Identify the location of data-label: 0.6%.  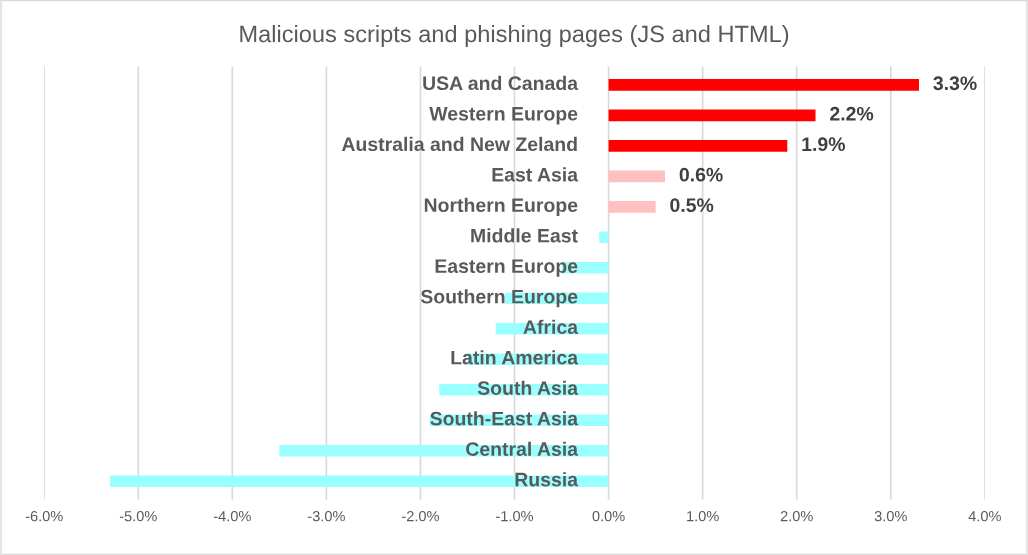
(701, 174).